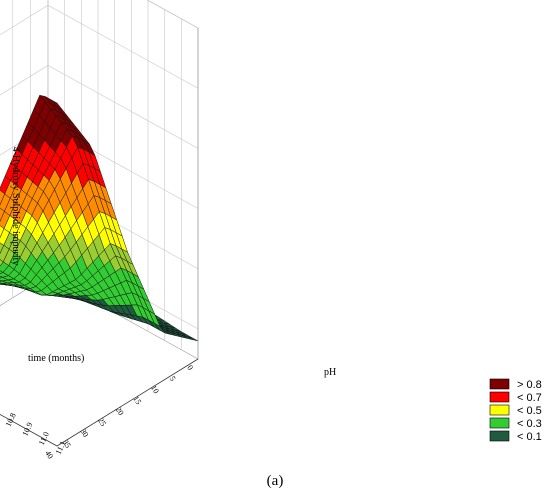  I want to click on y-tick-label: 10.7, so click(0, 410).